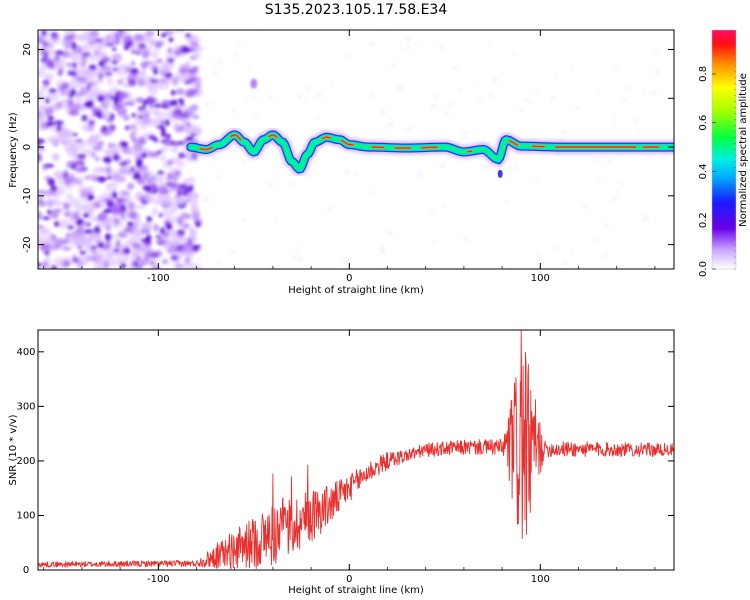 The width and height of the screenshot is (750, 600). What do you see at coordinates (724, 149) in the screenshot?
I see `colorbar-gradient` at bounding box center [724, 149].